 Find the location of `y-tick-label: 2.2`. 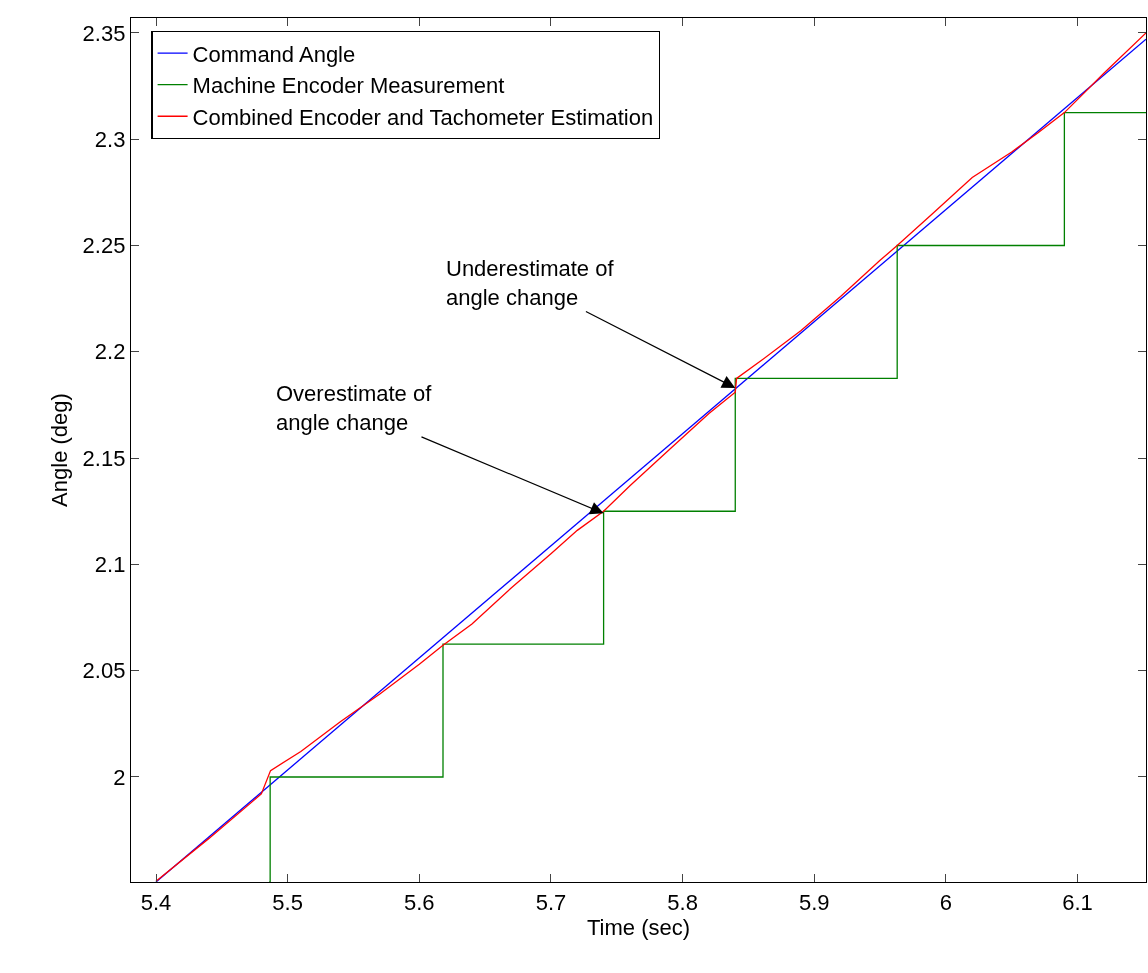

y-tick-label: 2.2 is located at coordinates (110, 352).